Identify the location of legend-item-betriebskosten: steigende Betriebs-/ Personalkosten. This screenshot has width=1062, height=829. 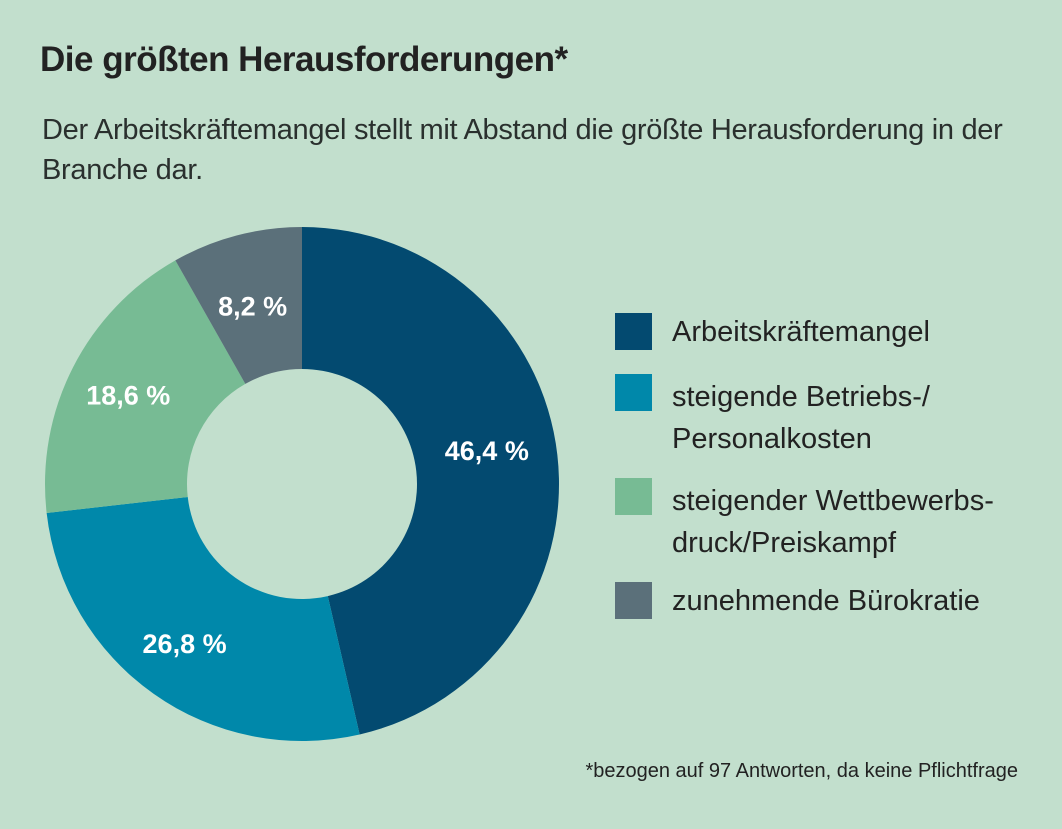
(772, 416).